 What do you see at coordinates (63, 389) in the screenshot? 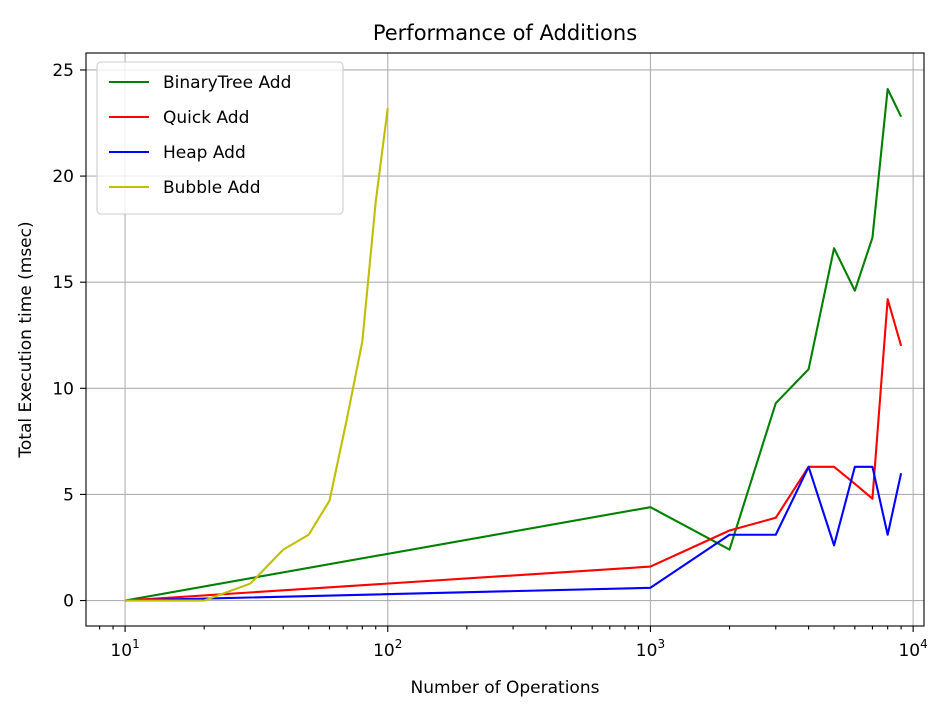
I see `y-tick-label: 10` at bounding box center [63, 389].